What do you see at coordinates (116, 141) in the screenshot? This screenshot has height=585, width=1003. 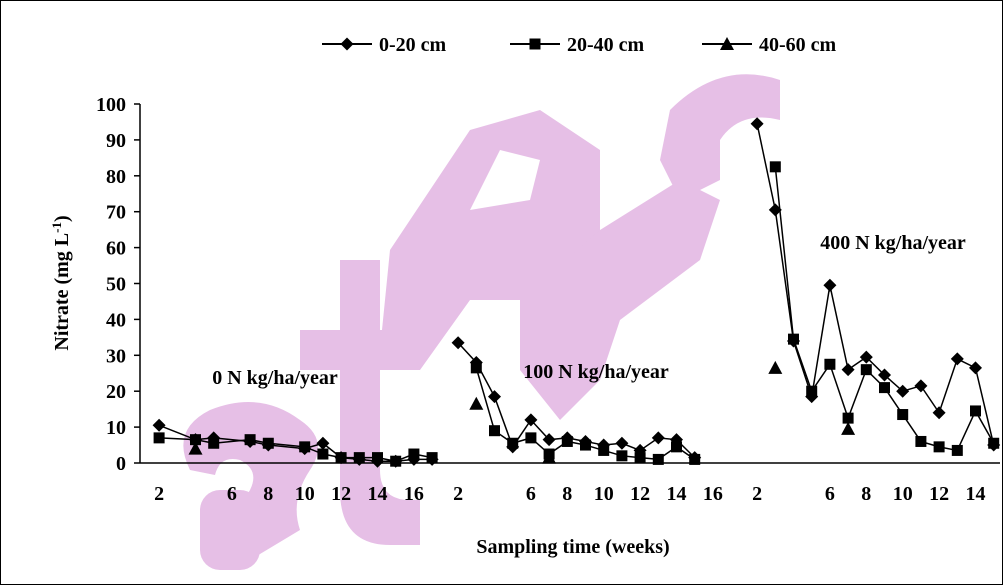 I see `y-tick-label: 90` at bounding box center [116, 141].